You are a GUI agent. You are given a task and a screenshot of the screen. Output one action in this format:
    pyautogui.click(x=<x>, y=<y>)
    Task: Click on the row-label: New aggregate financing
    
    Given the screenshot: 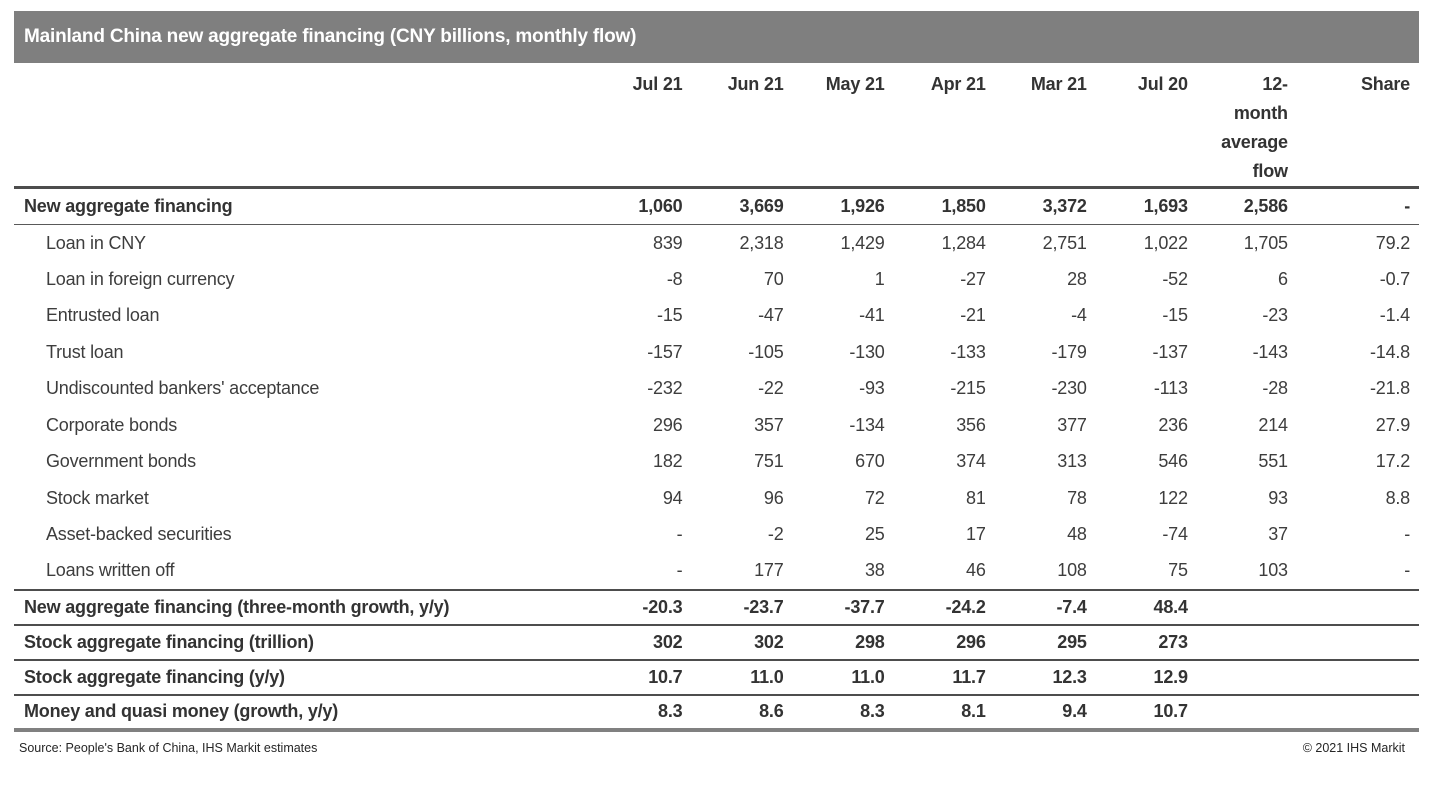 What is the action you would take?
    pyautogui.click(x=298, y=206)
    